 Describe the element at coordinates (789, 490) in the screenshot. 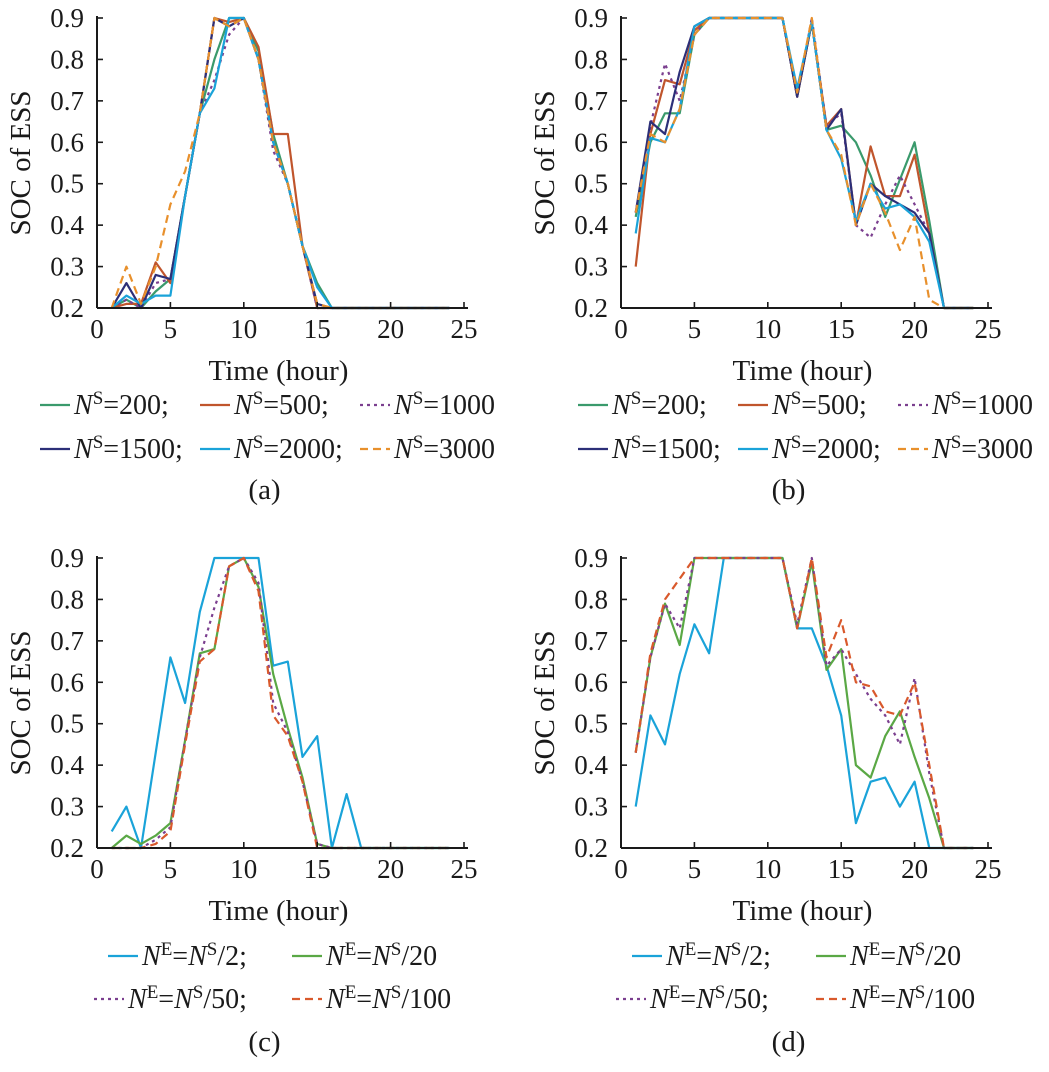

I see `panel-caption: (b)` at that location.